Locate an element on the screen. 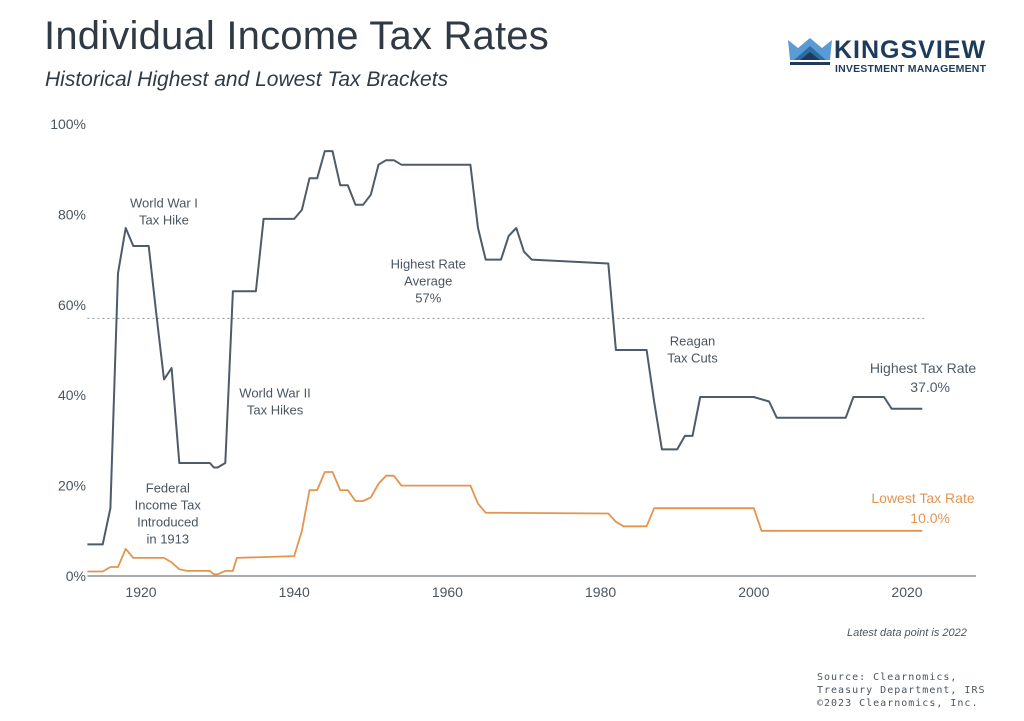 The height and width of the screenshot is (721, 1024). source-line: Treasury Department, IRS is located at coordinates (901, 690).